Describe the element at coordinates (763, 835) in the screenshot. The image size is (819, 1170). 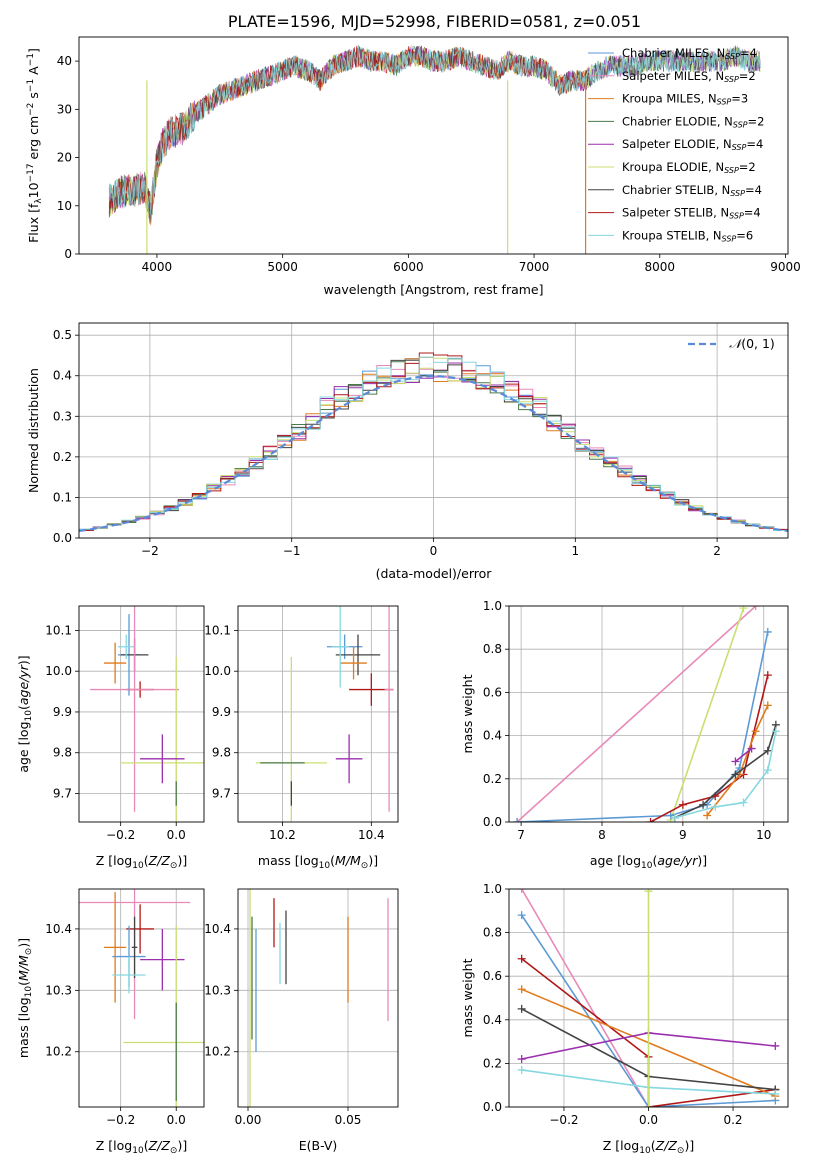
I see `x-tick-label: 10` at that location.